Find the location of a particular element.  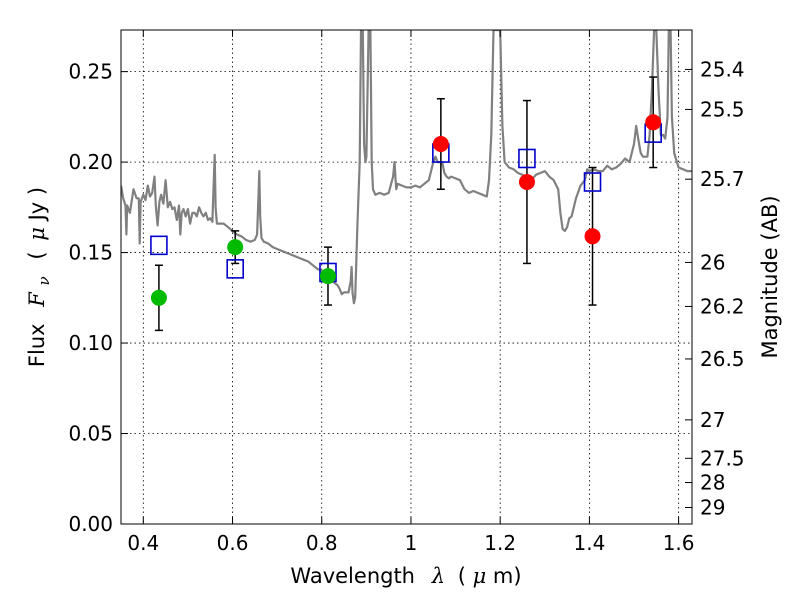

right-tick-label: 25.4 is located at coordinates (722, 69).